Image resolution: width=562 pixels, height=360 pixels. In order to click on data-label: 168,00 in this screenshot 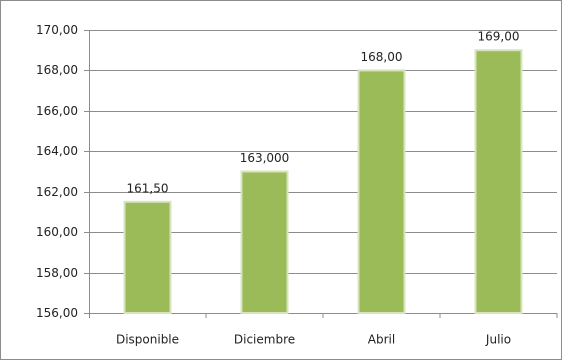, I will do `click(382, 57)`.